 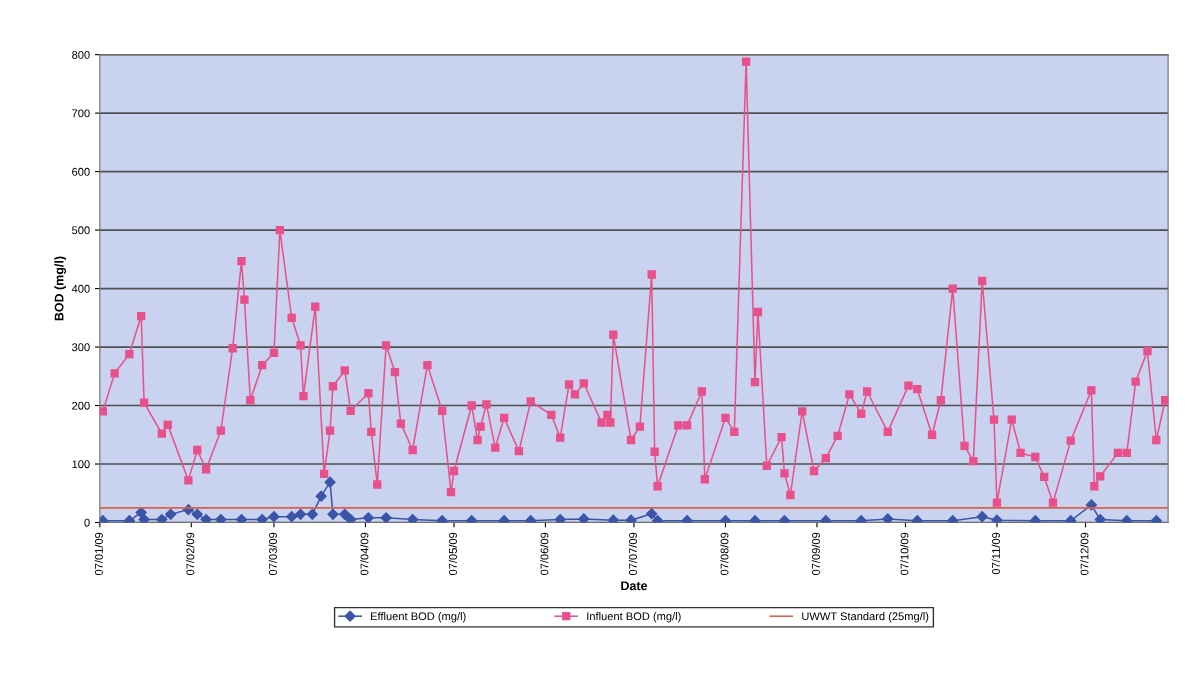 What do you see at coordinates (81, 171) in the screenshot?
I see `y-tick-label: 600` at bounding box center [81, 171].